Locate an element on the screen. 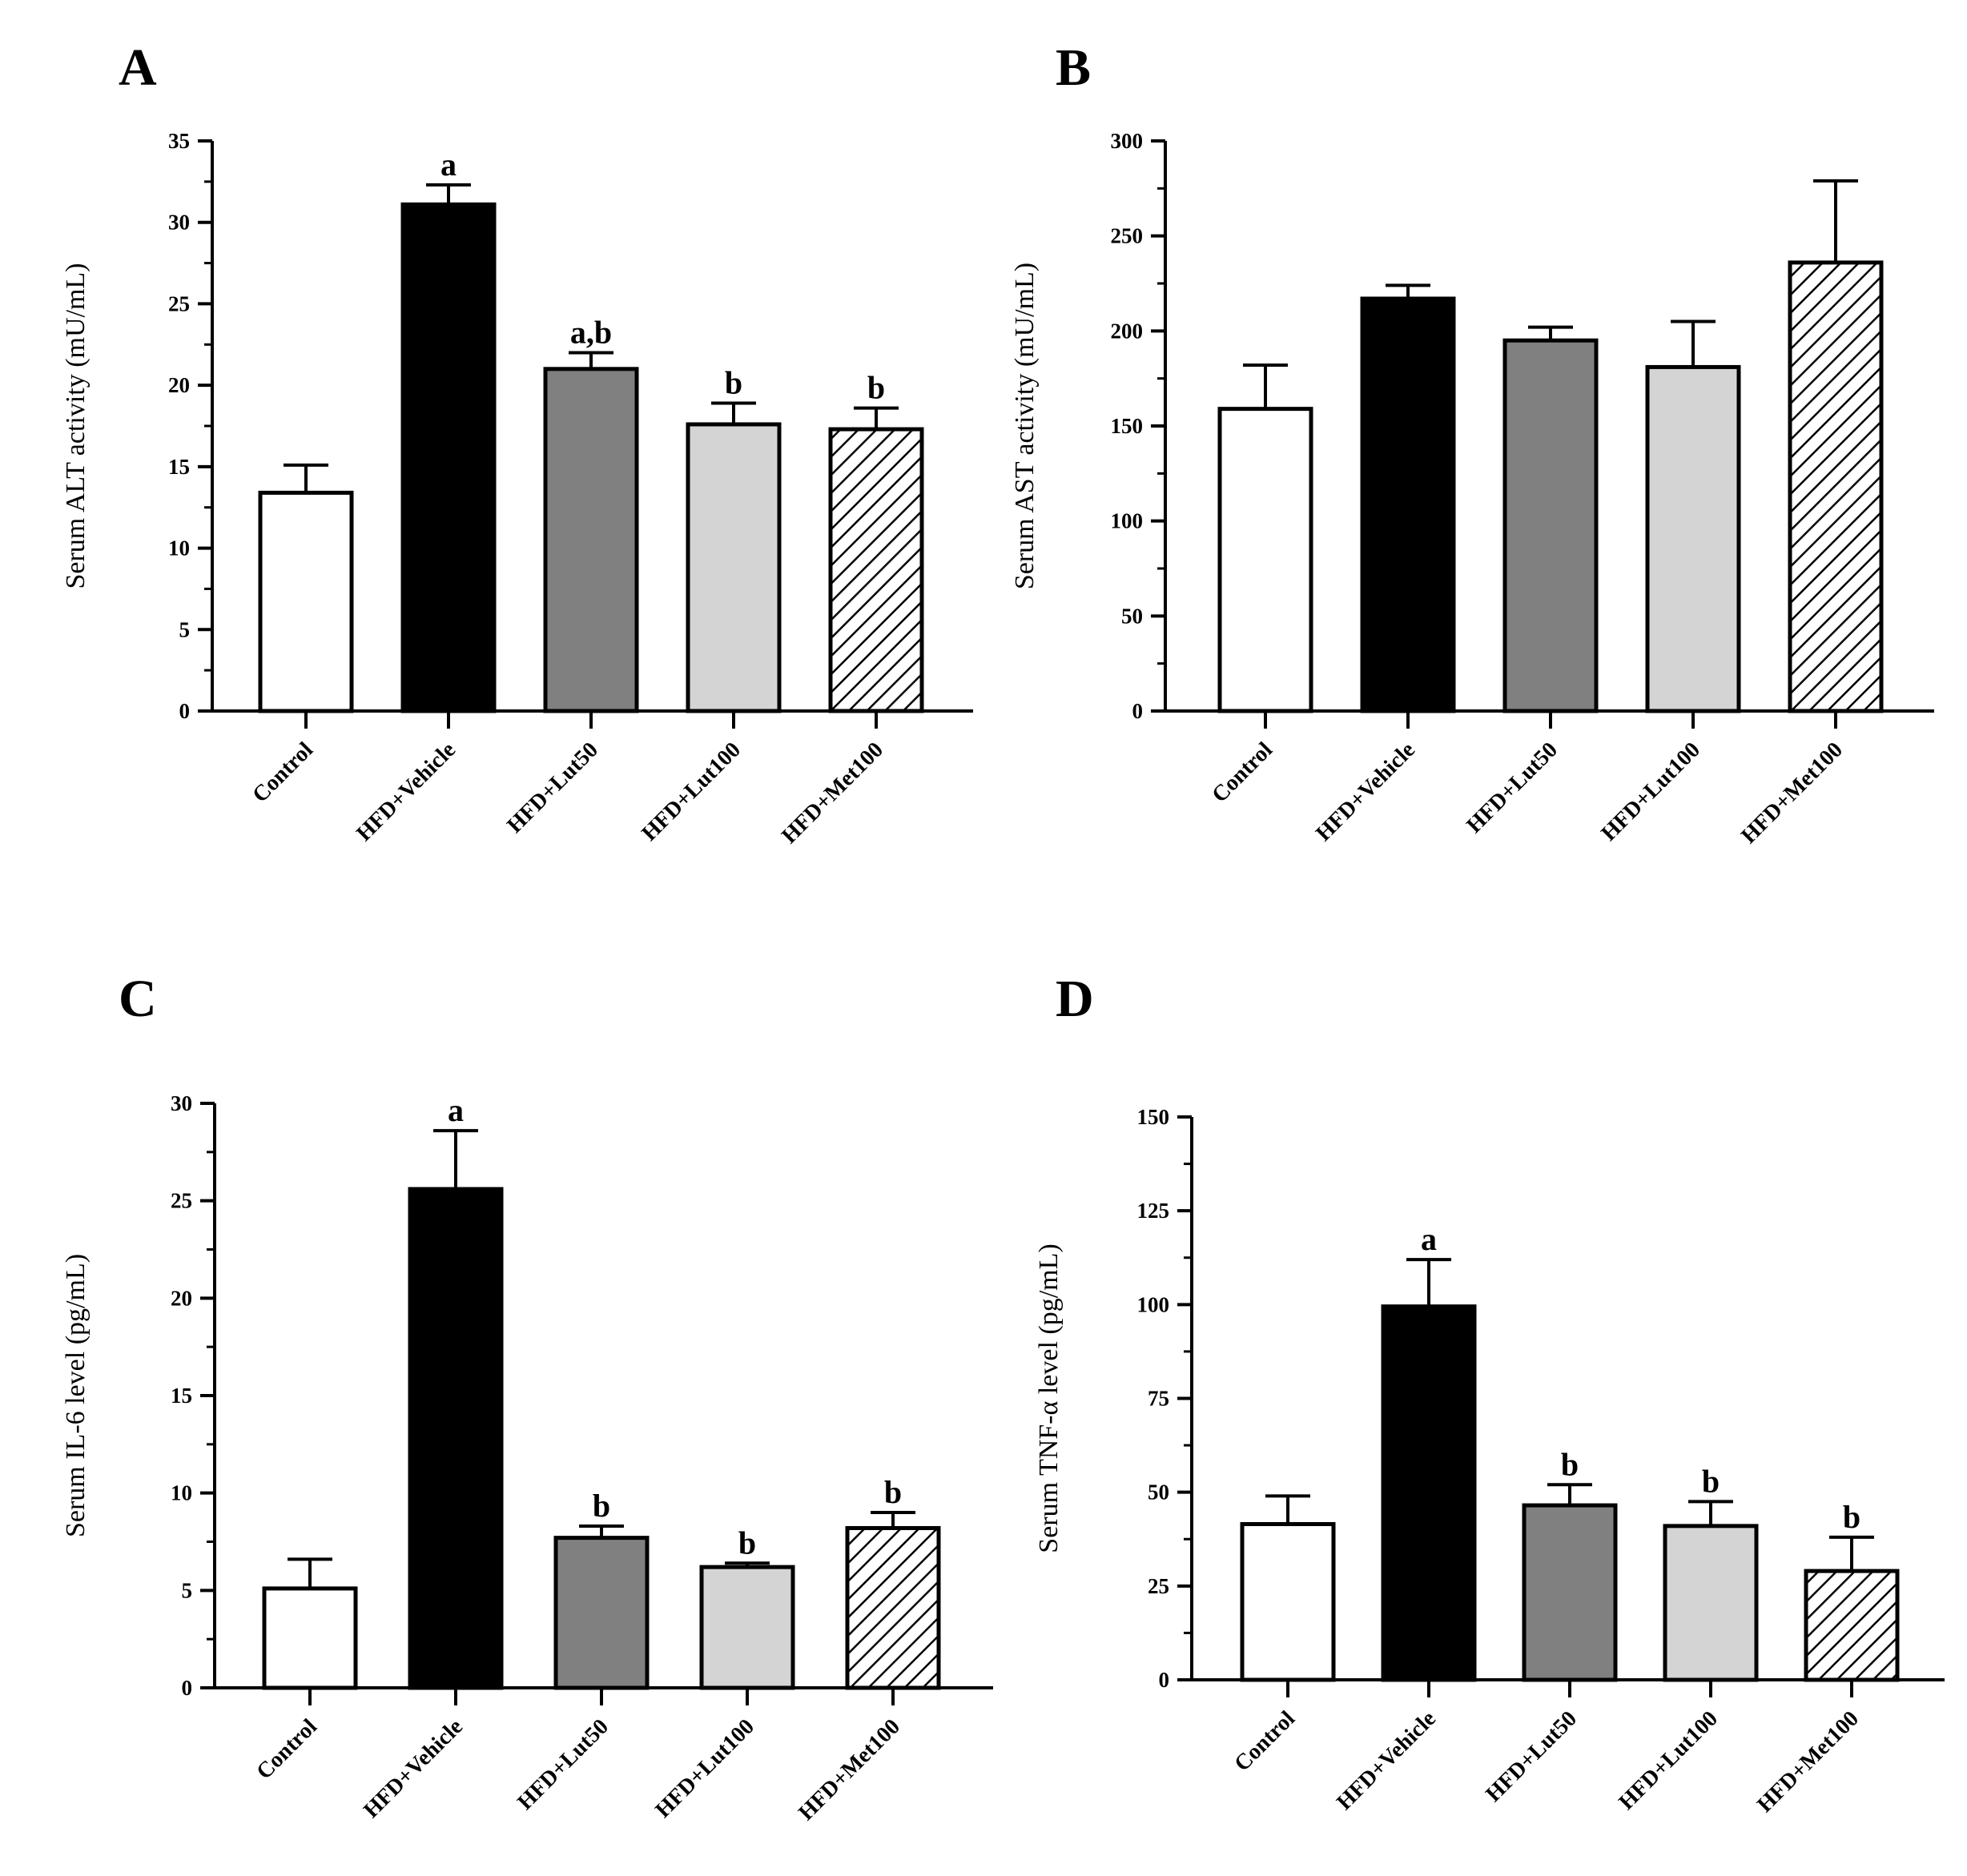  y-tick-label-a: 35 is located at coordinates (179, 141).